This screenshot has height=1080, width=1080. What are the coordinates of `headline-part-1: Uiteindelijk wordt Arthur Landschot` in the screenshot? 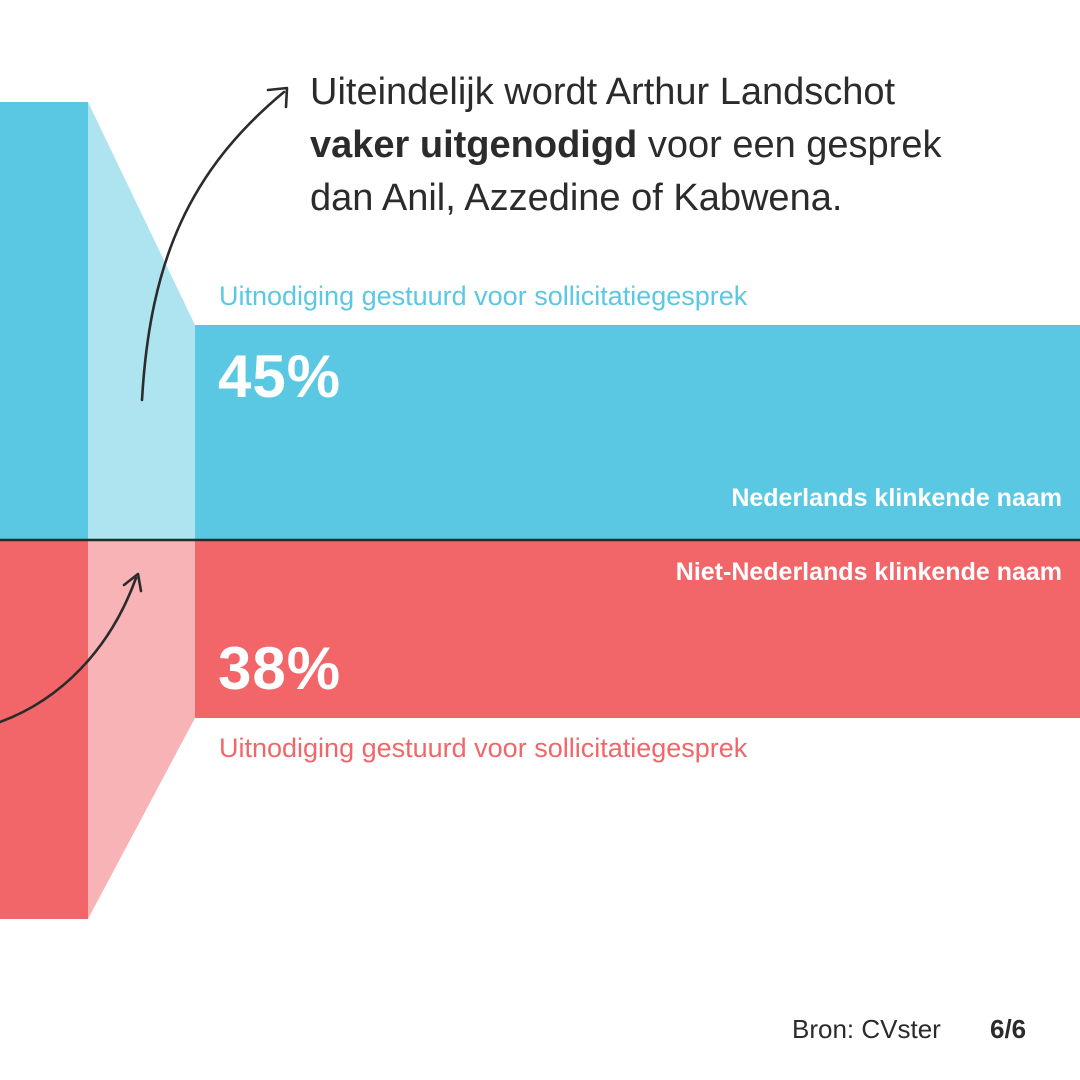 It's located at (603, 92).